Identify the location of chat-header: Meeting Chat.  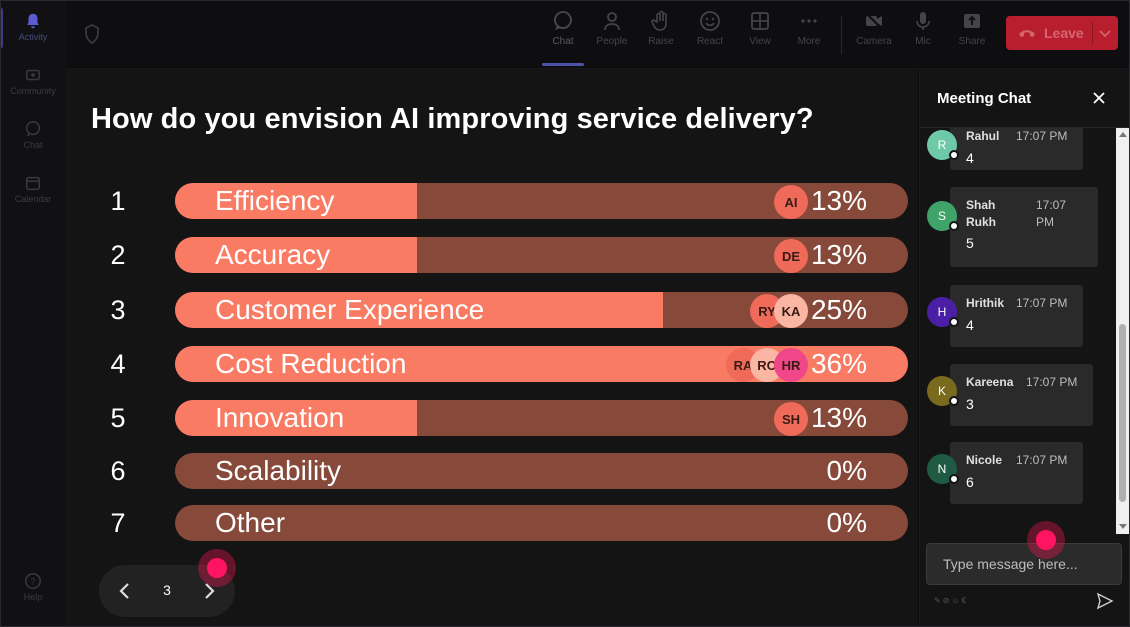
(1025, 98).